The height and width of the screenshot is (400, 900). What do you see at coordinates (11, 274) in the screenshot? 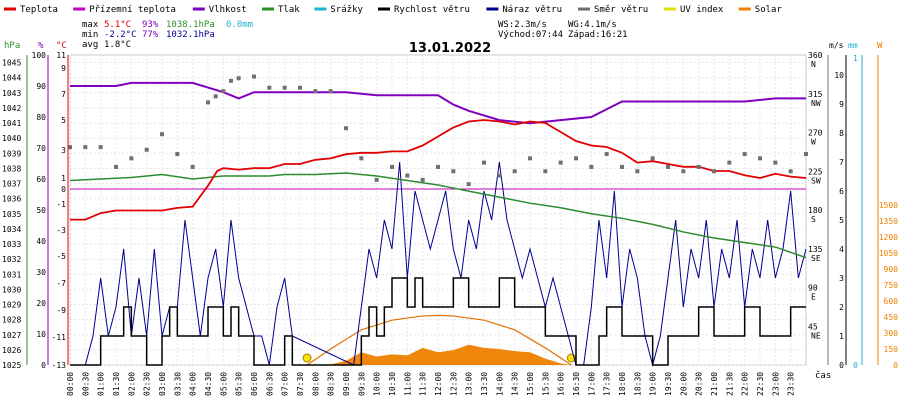
I see `hpa-tick-label: 1031` at bounding box center [11, 274].